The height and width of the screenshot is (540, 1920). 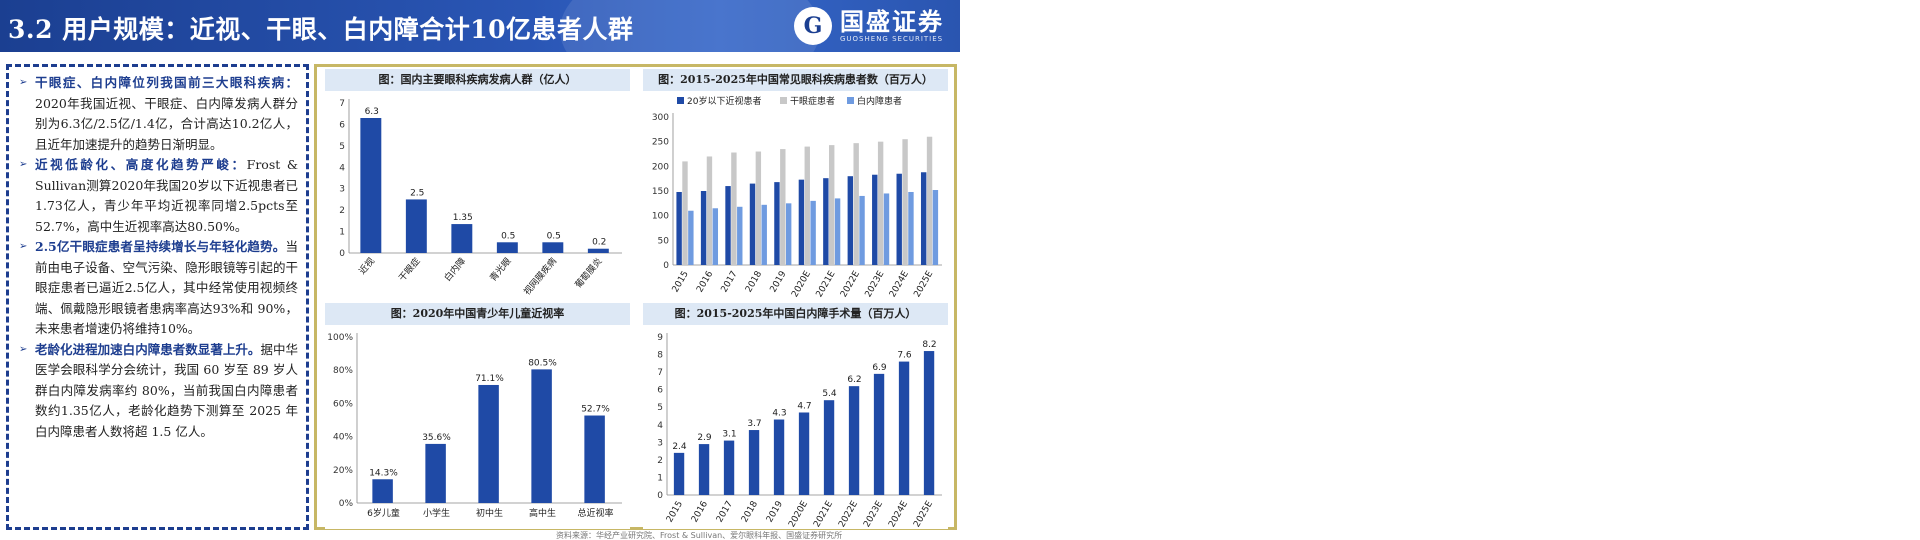 I want to click on y-tick-label: 0%, so click(x=346, y=504).